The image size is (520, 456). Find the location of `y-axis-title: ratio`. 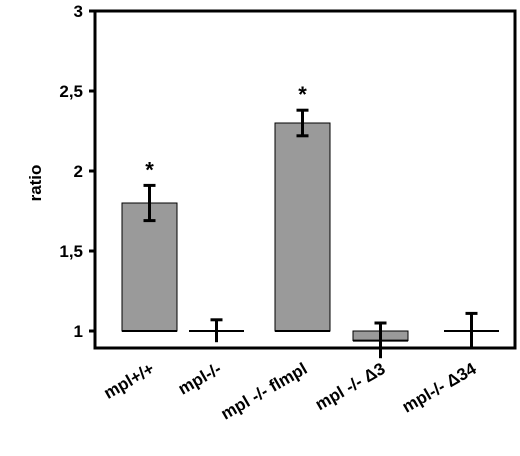

y-axis-title: ratio is located at coordinates (35, 183).